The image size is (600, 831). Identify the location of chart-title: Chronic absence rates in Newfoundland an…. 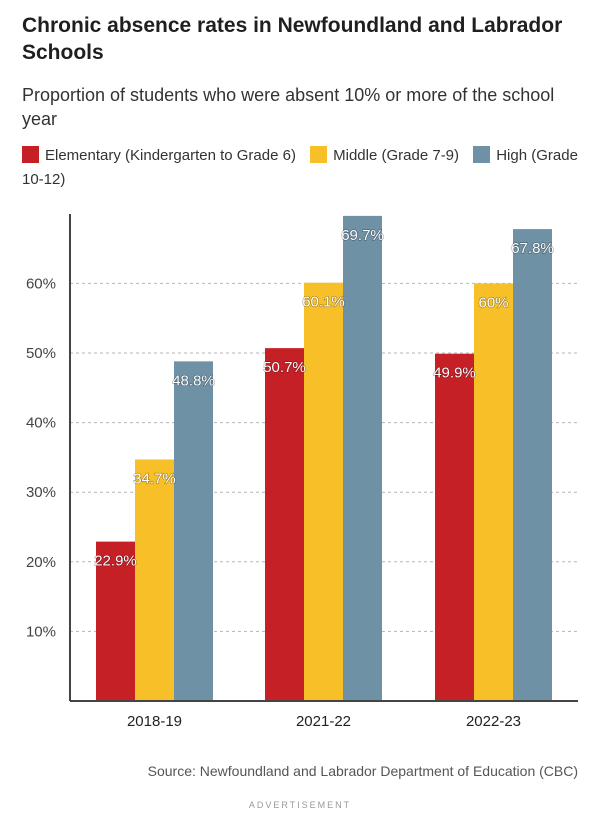
(292, 39).